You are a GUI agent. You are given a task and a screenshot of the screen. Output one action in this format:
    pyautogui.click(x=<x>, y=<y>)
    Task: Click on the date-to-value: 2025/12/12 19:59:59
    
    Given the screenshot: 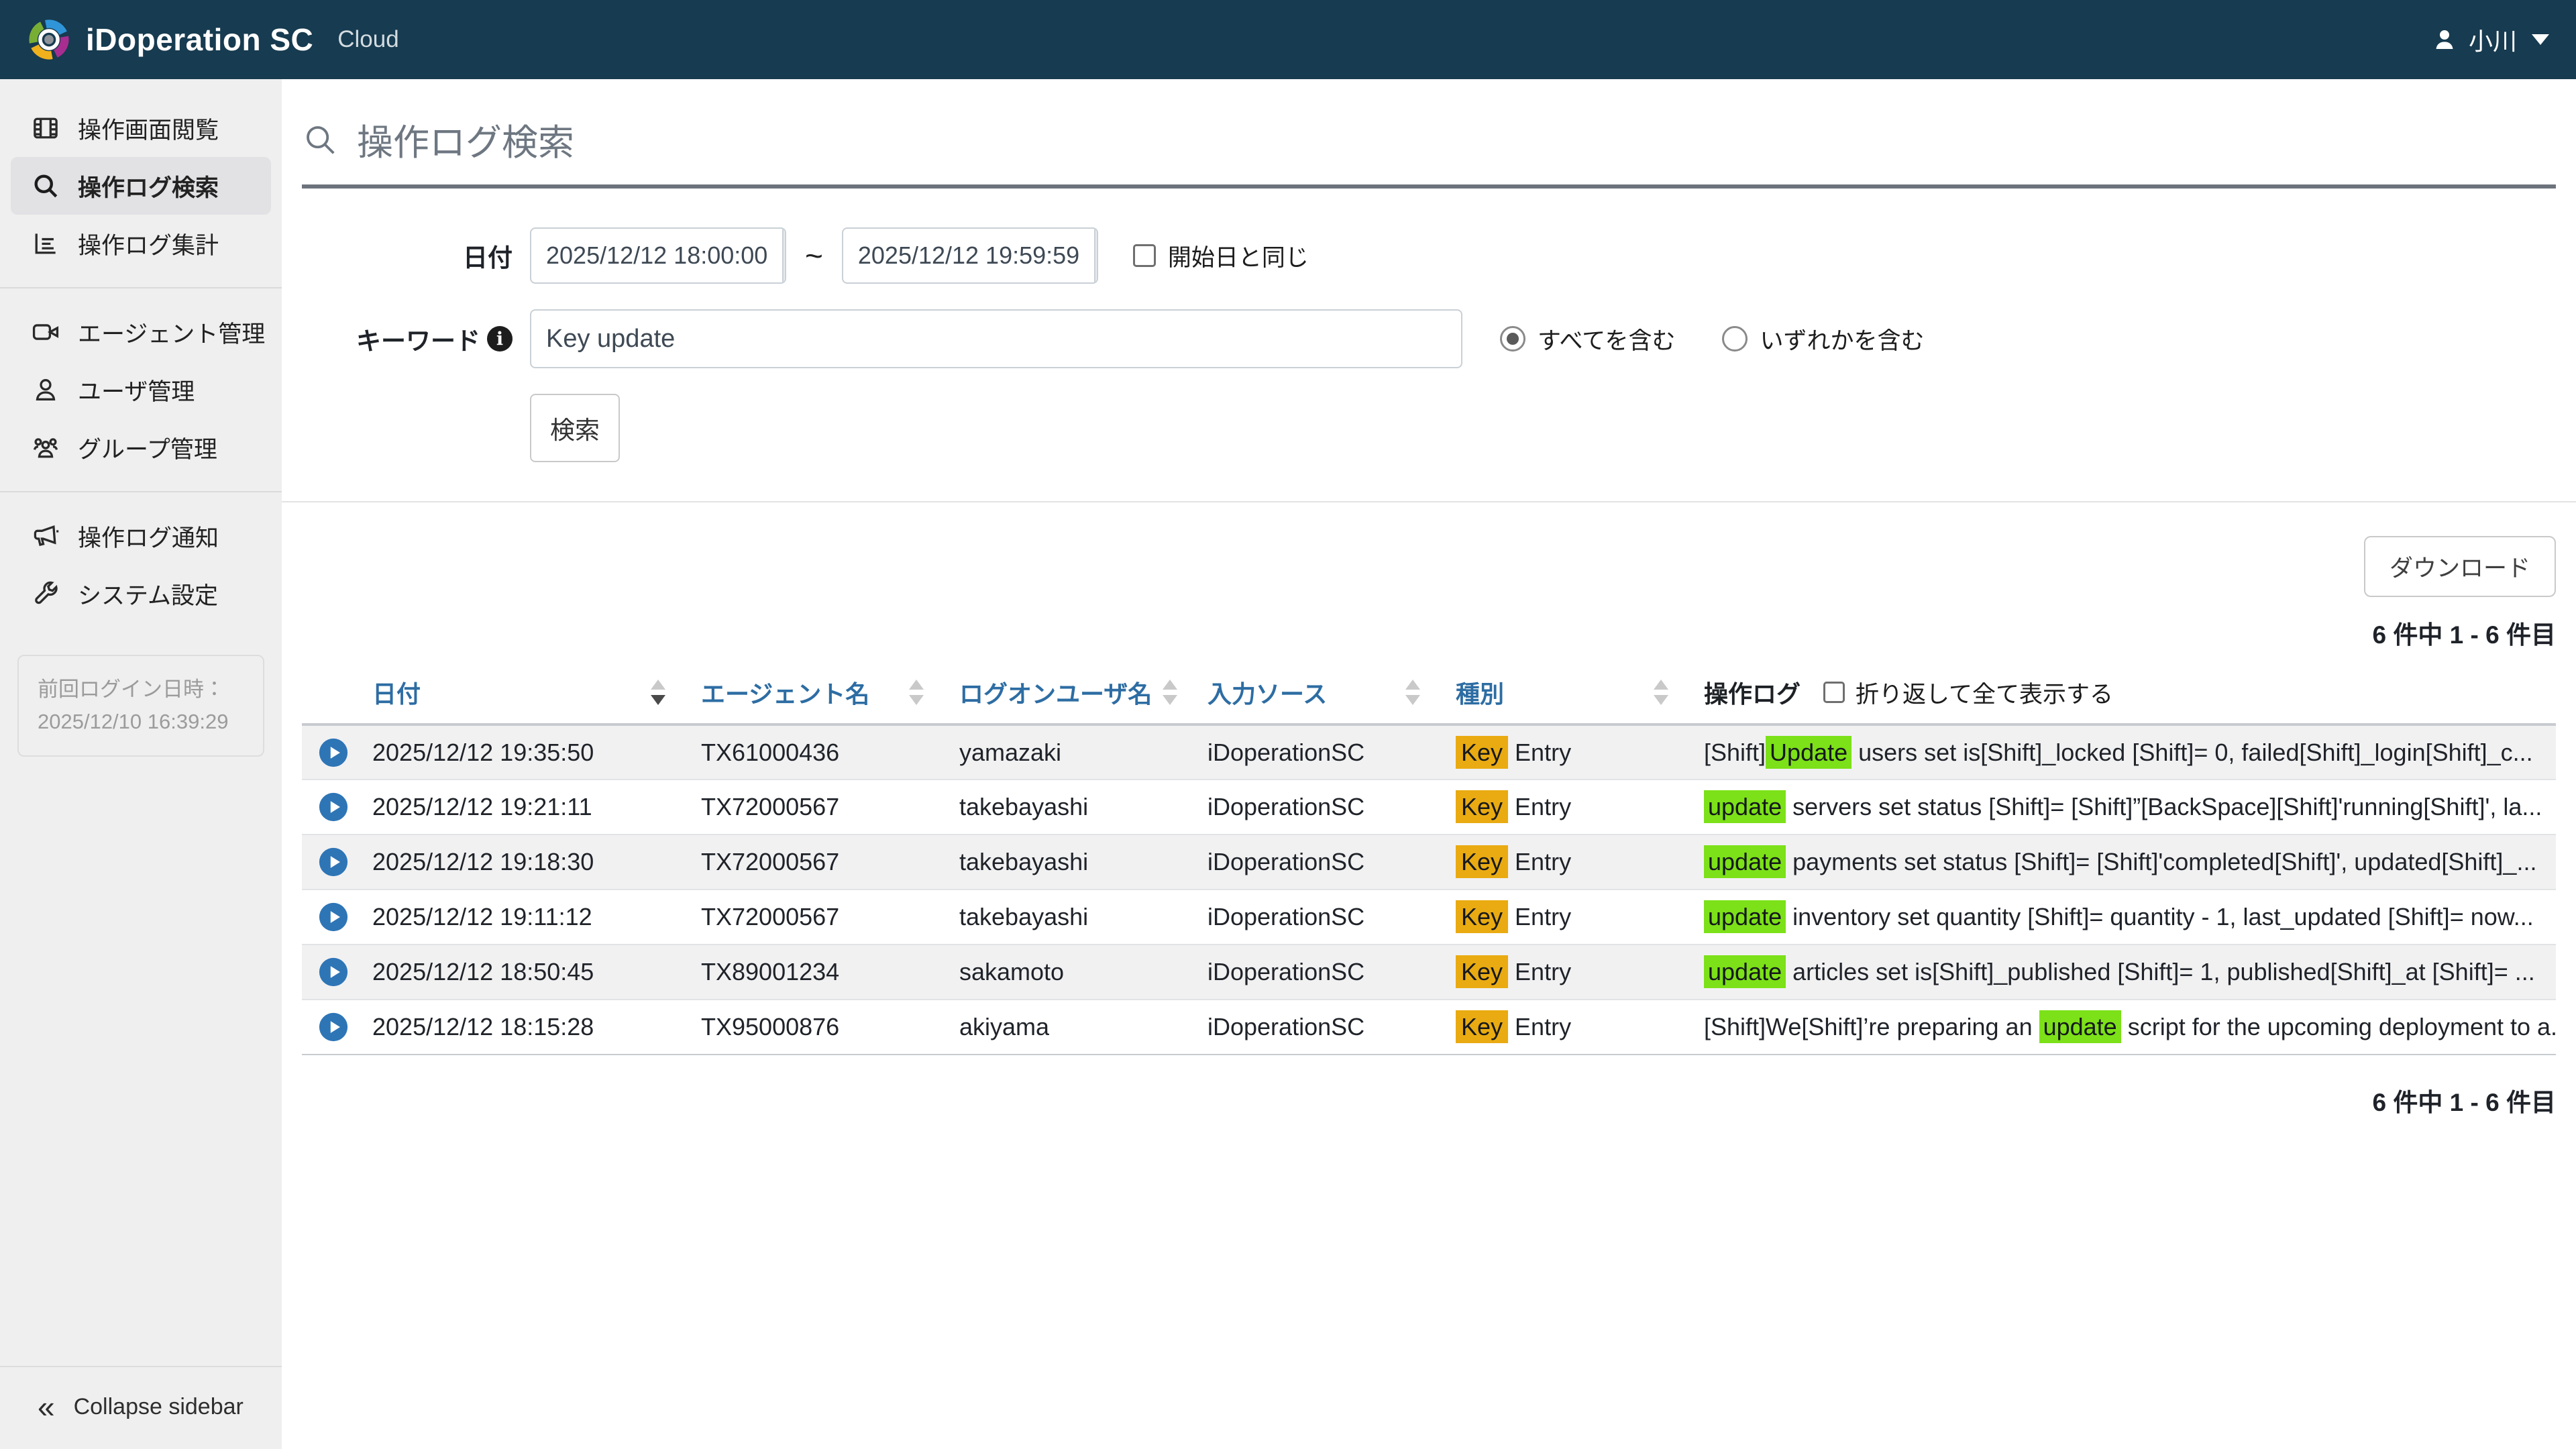 What is the action you would take?
    pyautogui.click(x=968, y=255)
    